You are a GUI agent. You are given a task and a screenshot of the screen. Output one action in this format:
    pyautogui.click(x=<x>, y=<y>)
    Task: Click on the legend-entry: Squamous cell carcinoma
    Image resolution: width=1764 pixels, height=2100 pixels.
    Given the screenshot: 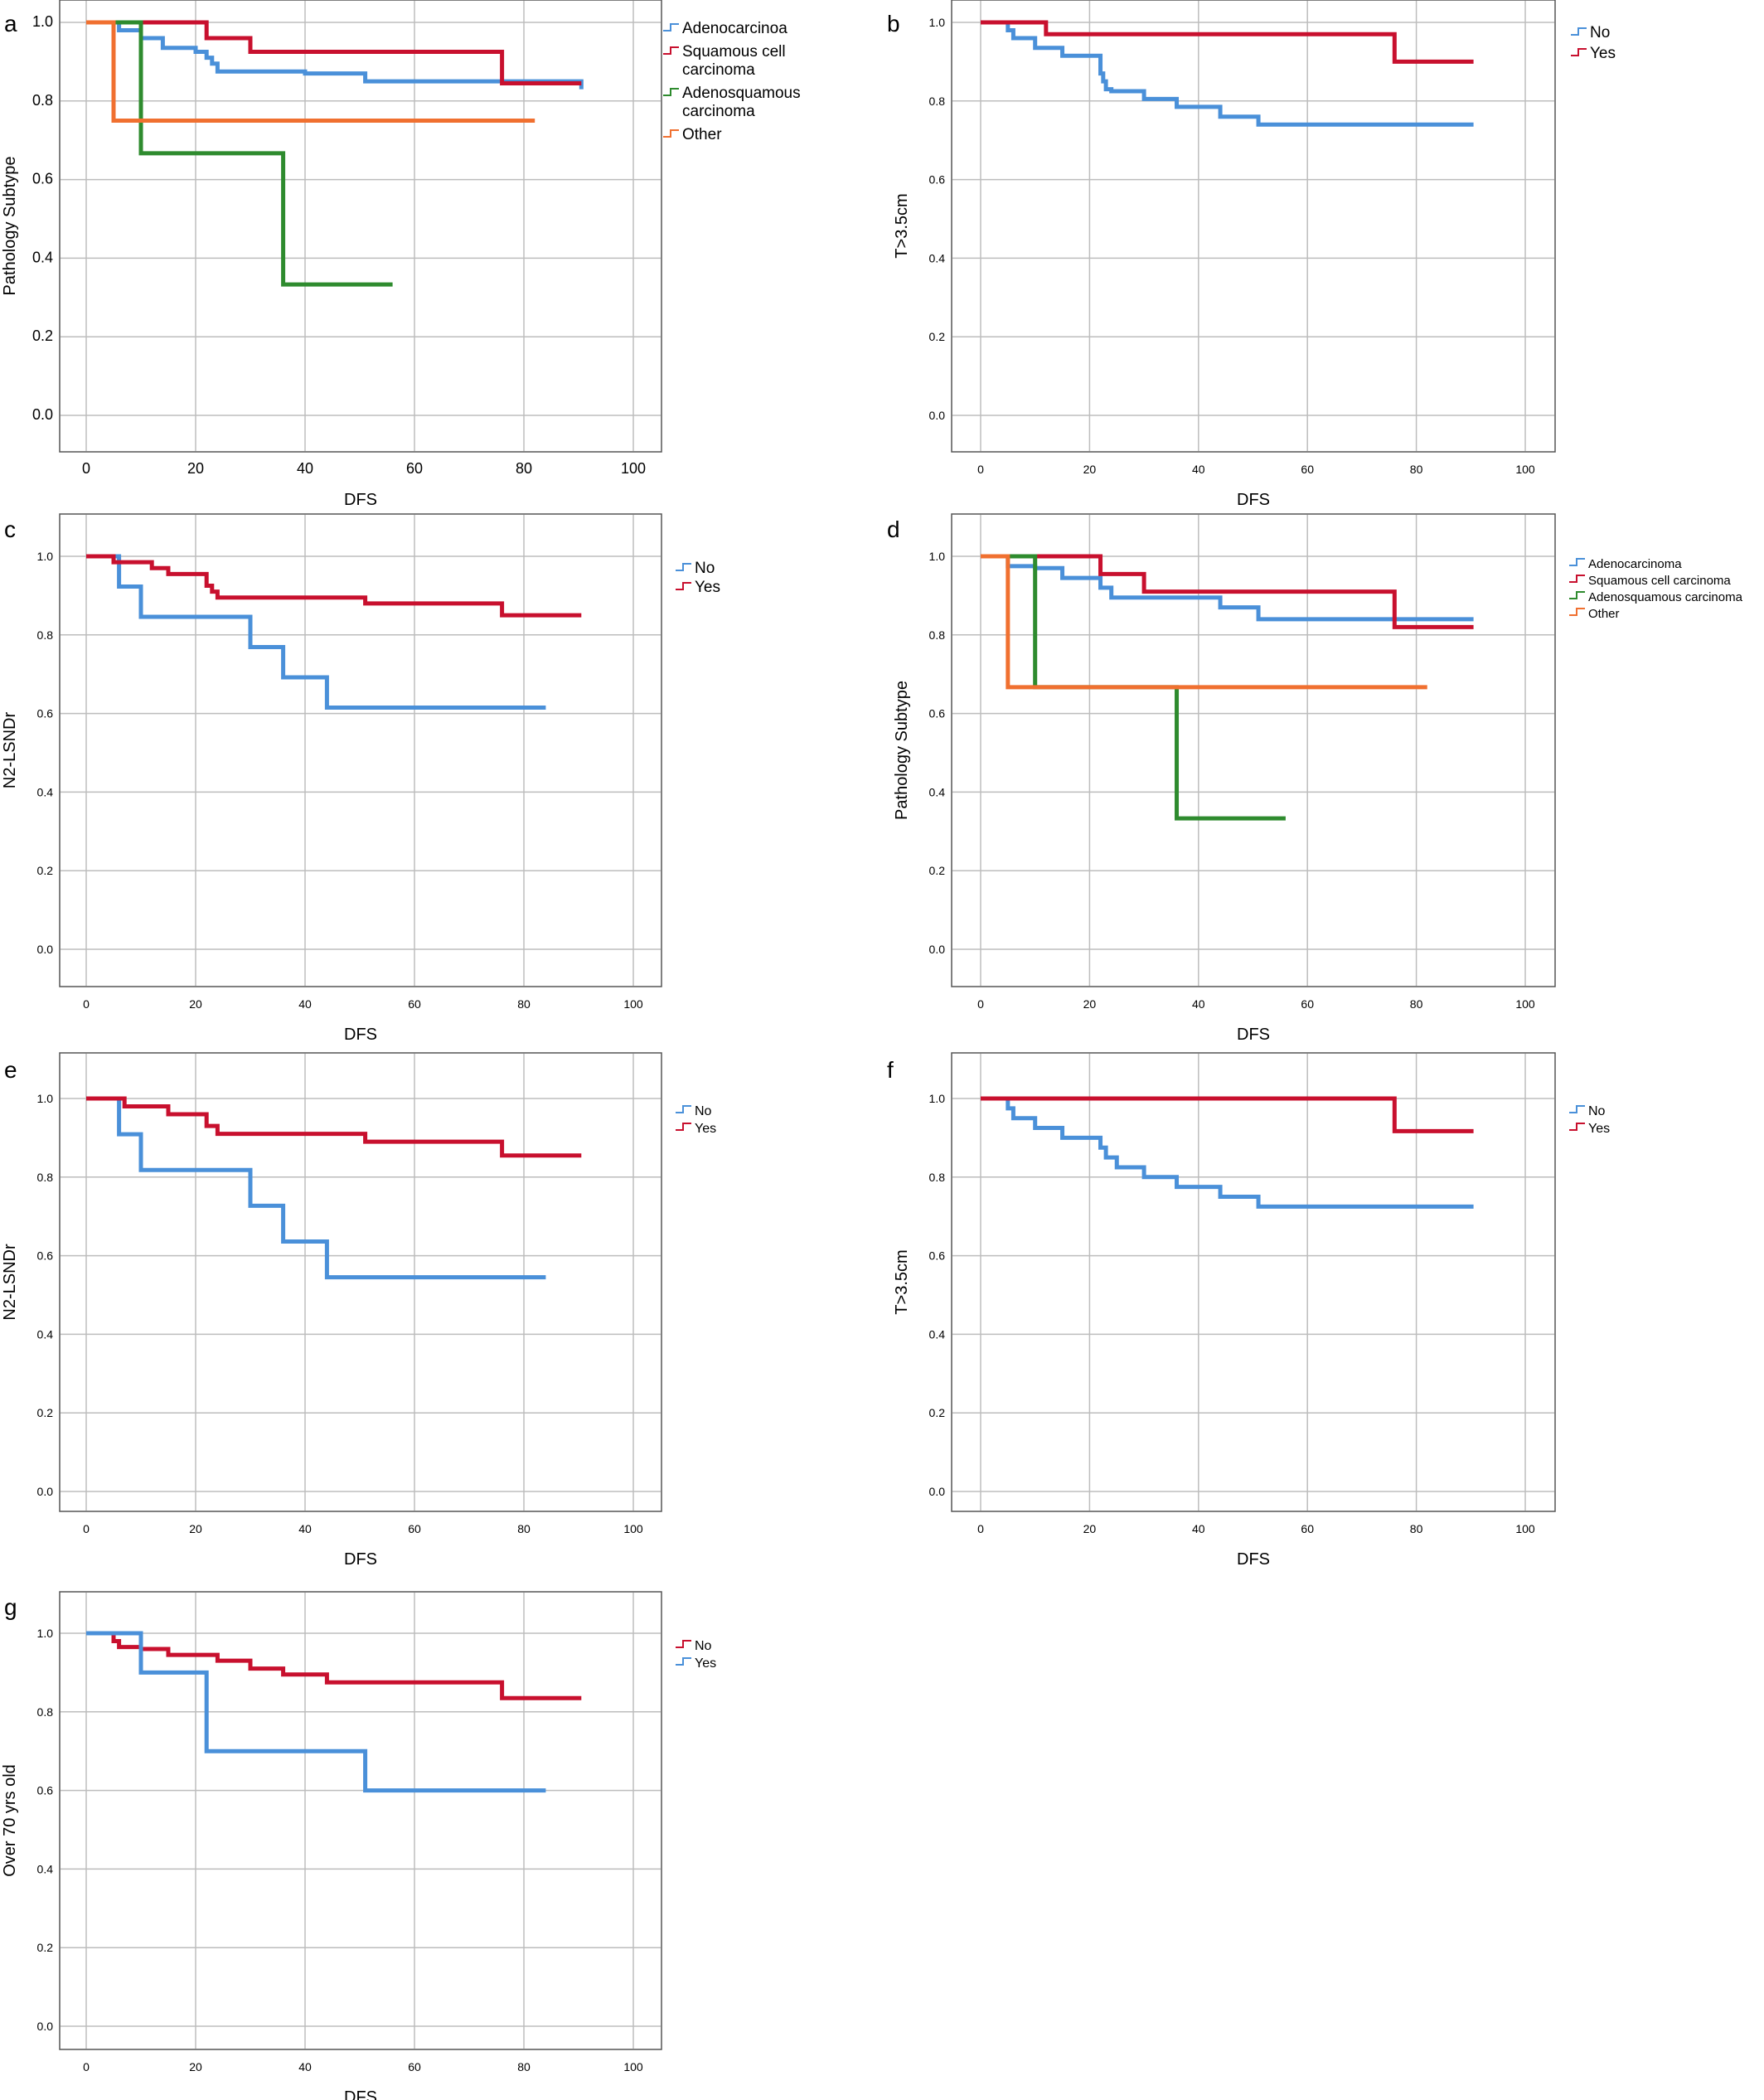 What is the action you would take?
    pyautogui.click(x=1650, y=581)
    